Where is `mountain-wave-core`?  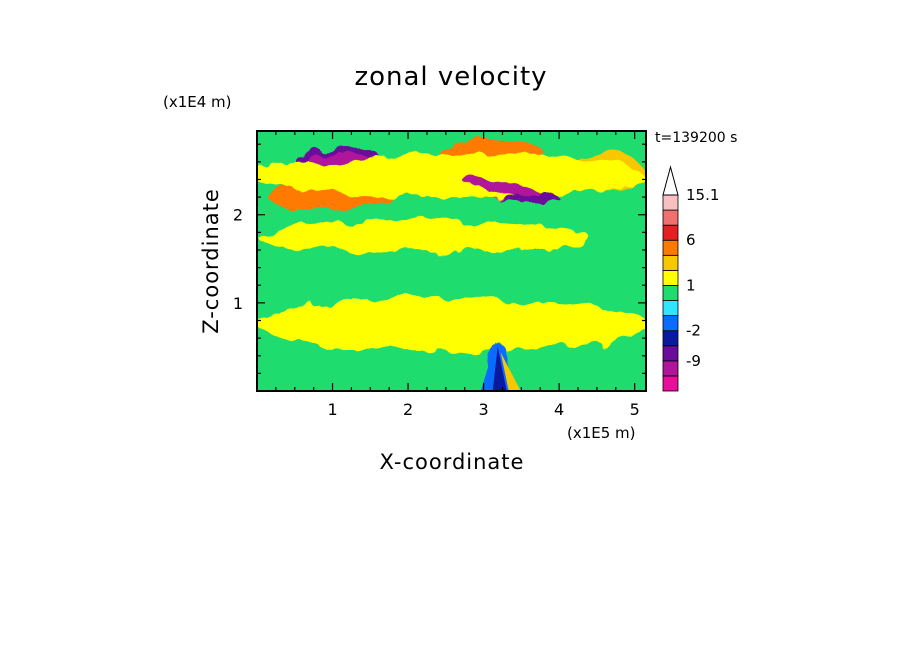 mountain-wave-core is located at coordinates (499, 368).